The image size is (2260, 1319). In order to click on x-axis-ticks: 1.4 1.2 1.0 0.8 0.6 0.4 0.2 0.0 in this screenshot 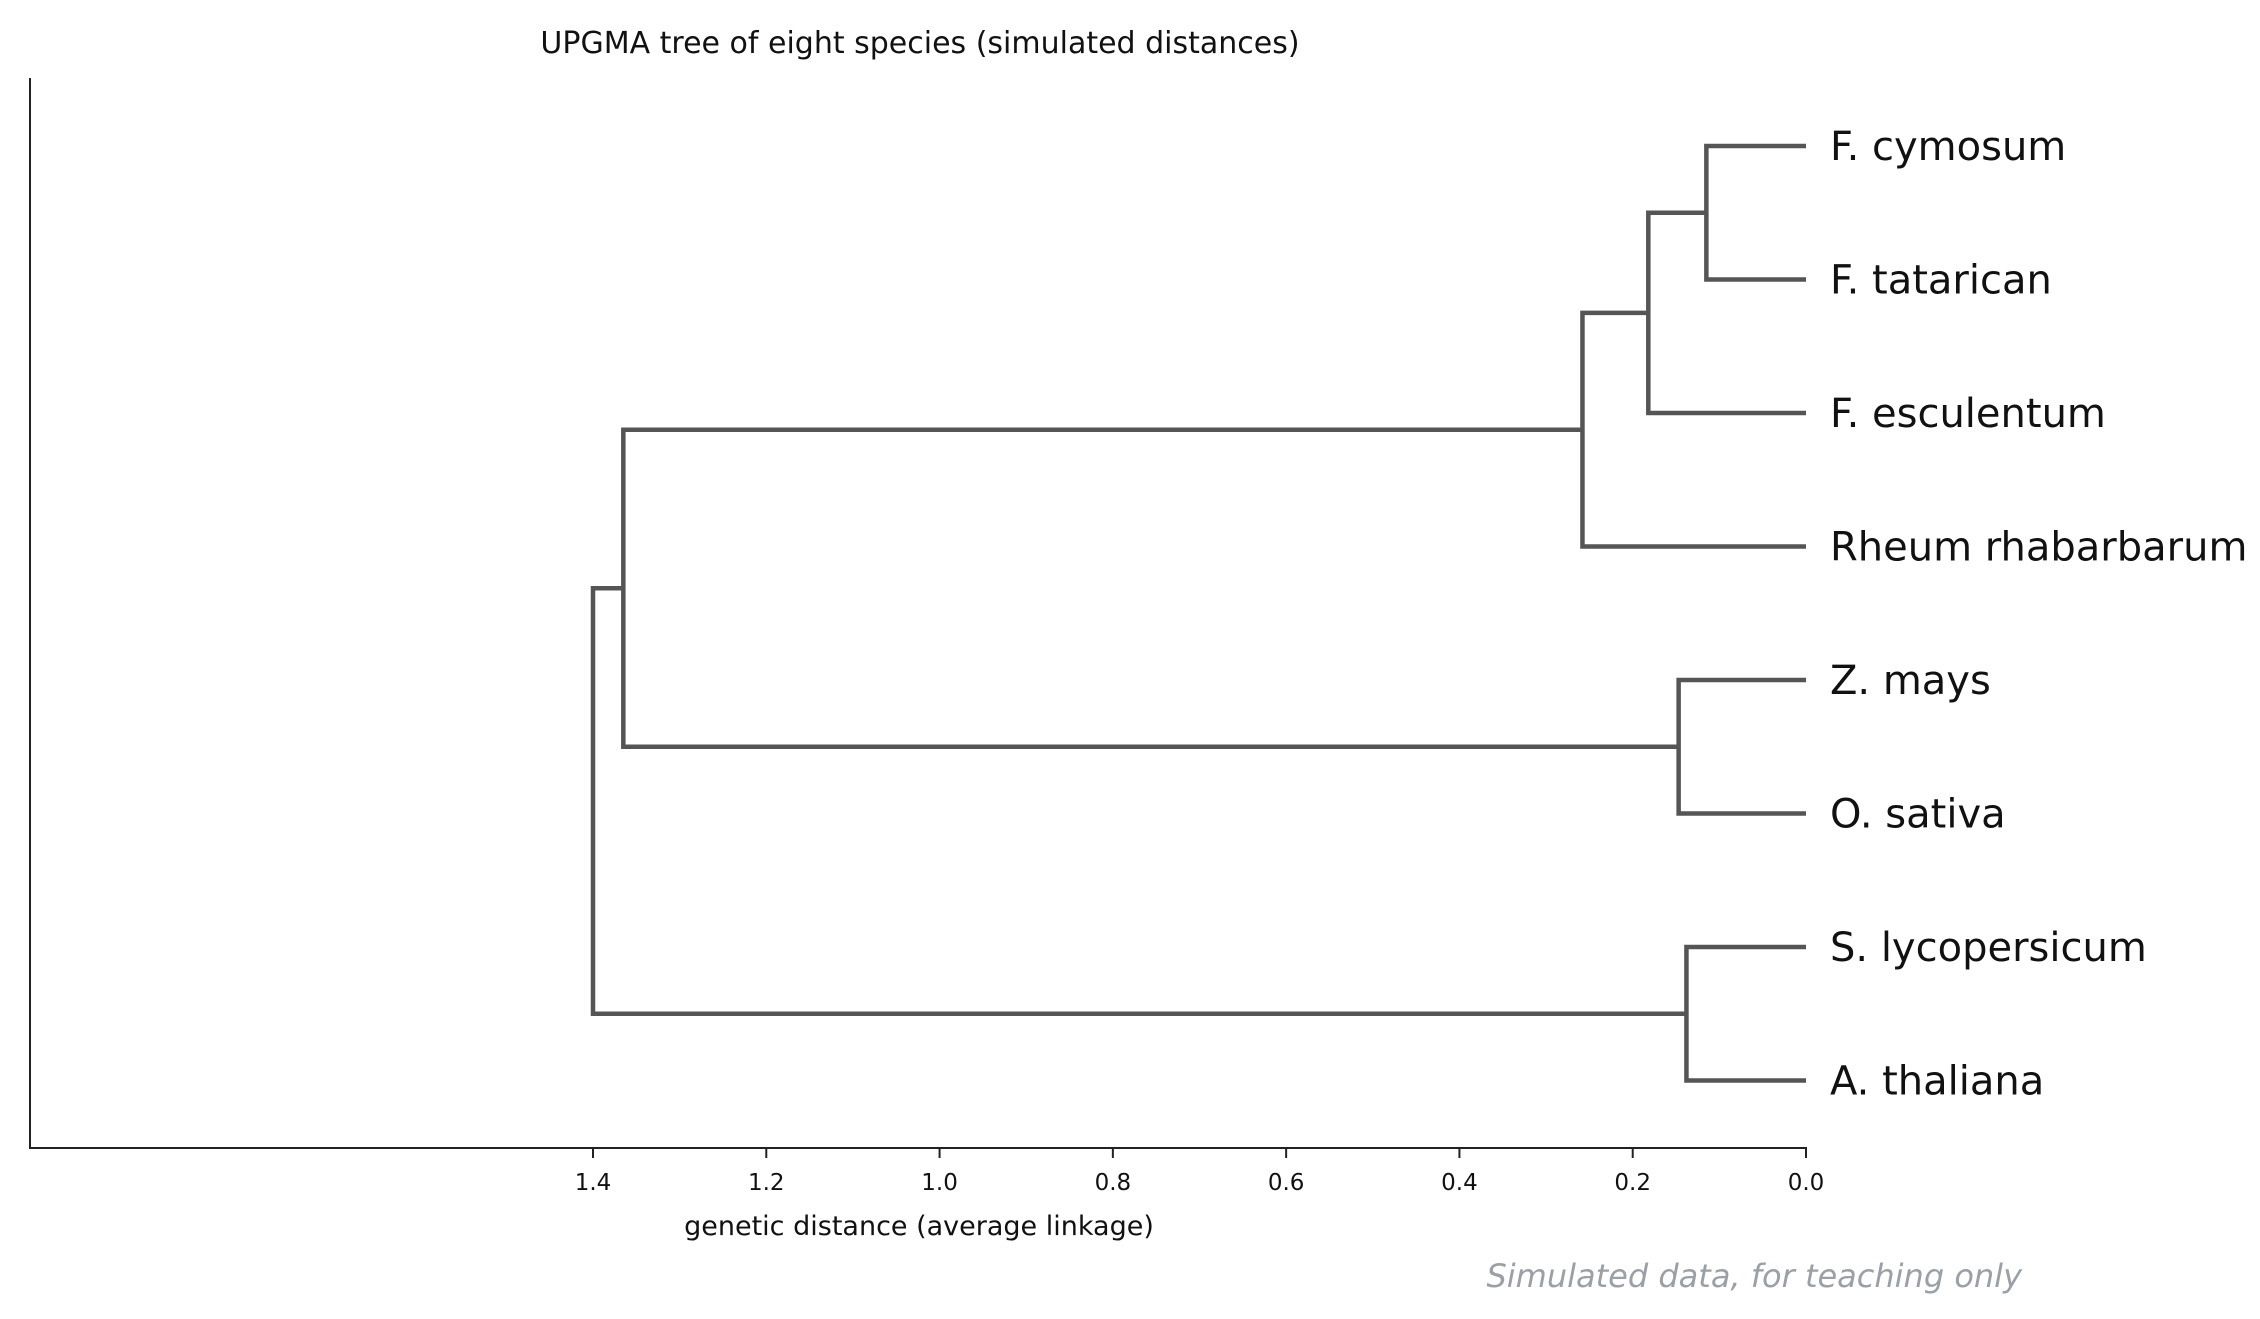, I will do `click(1200, 1172)`.